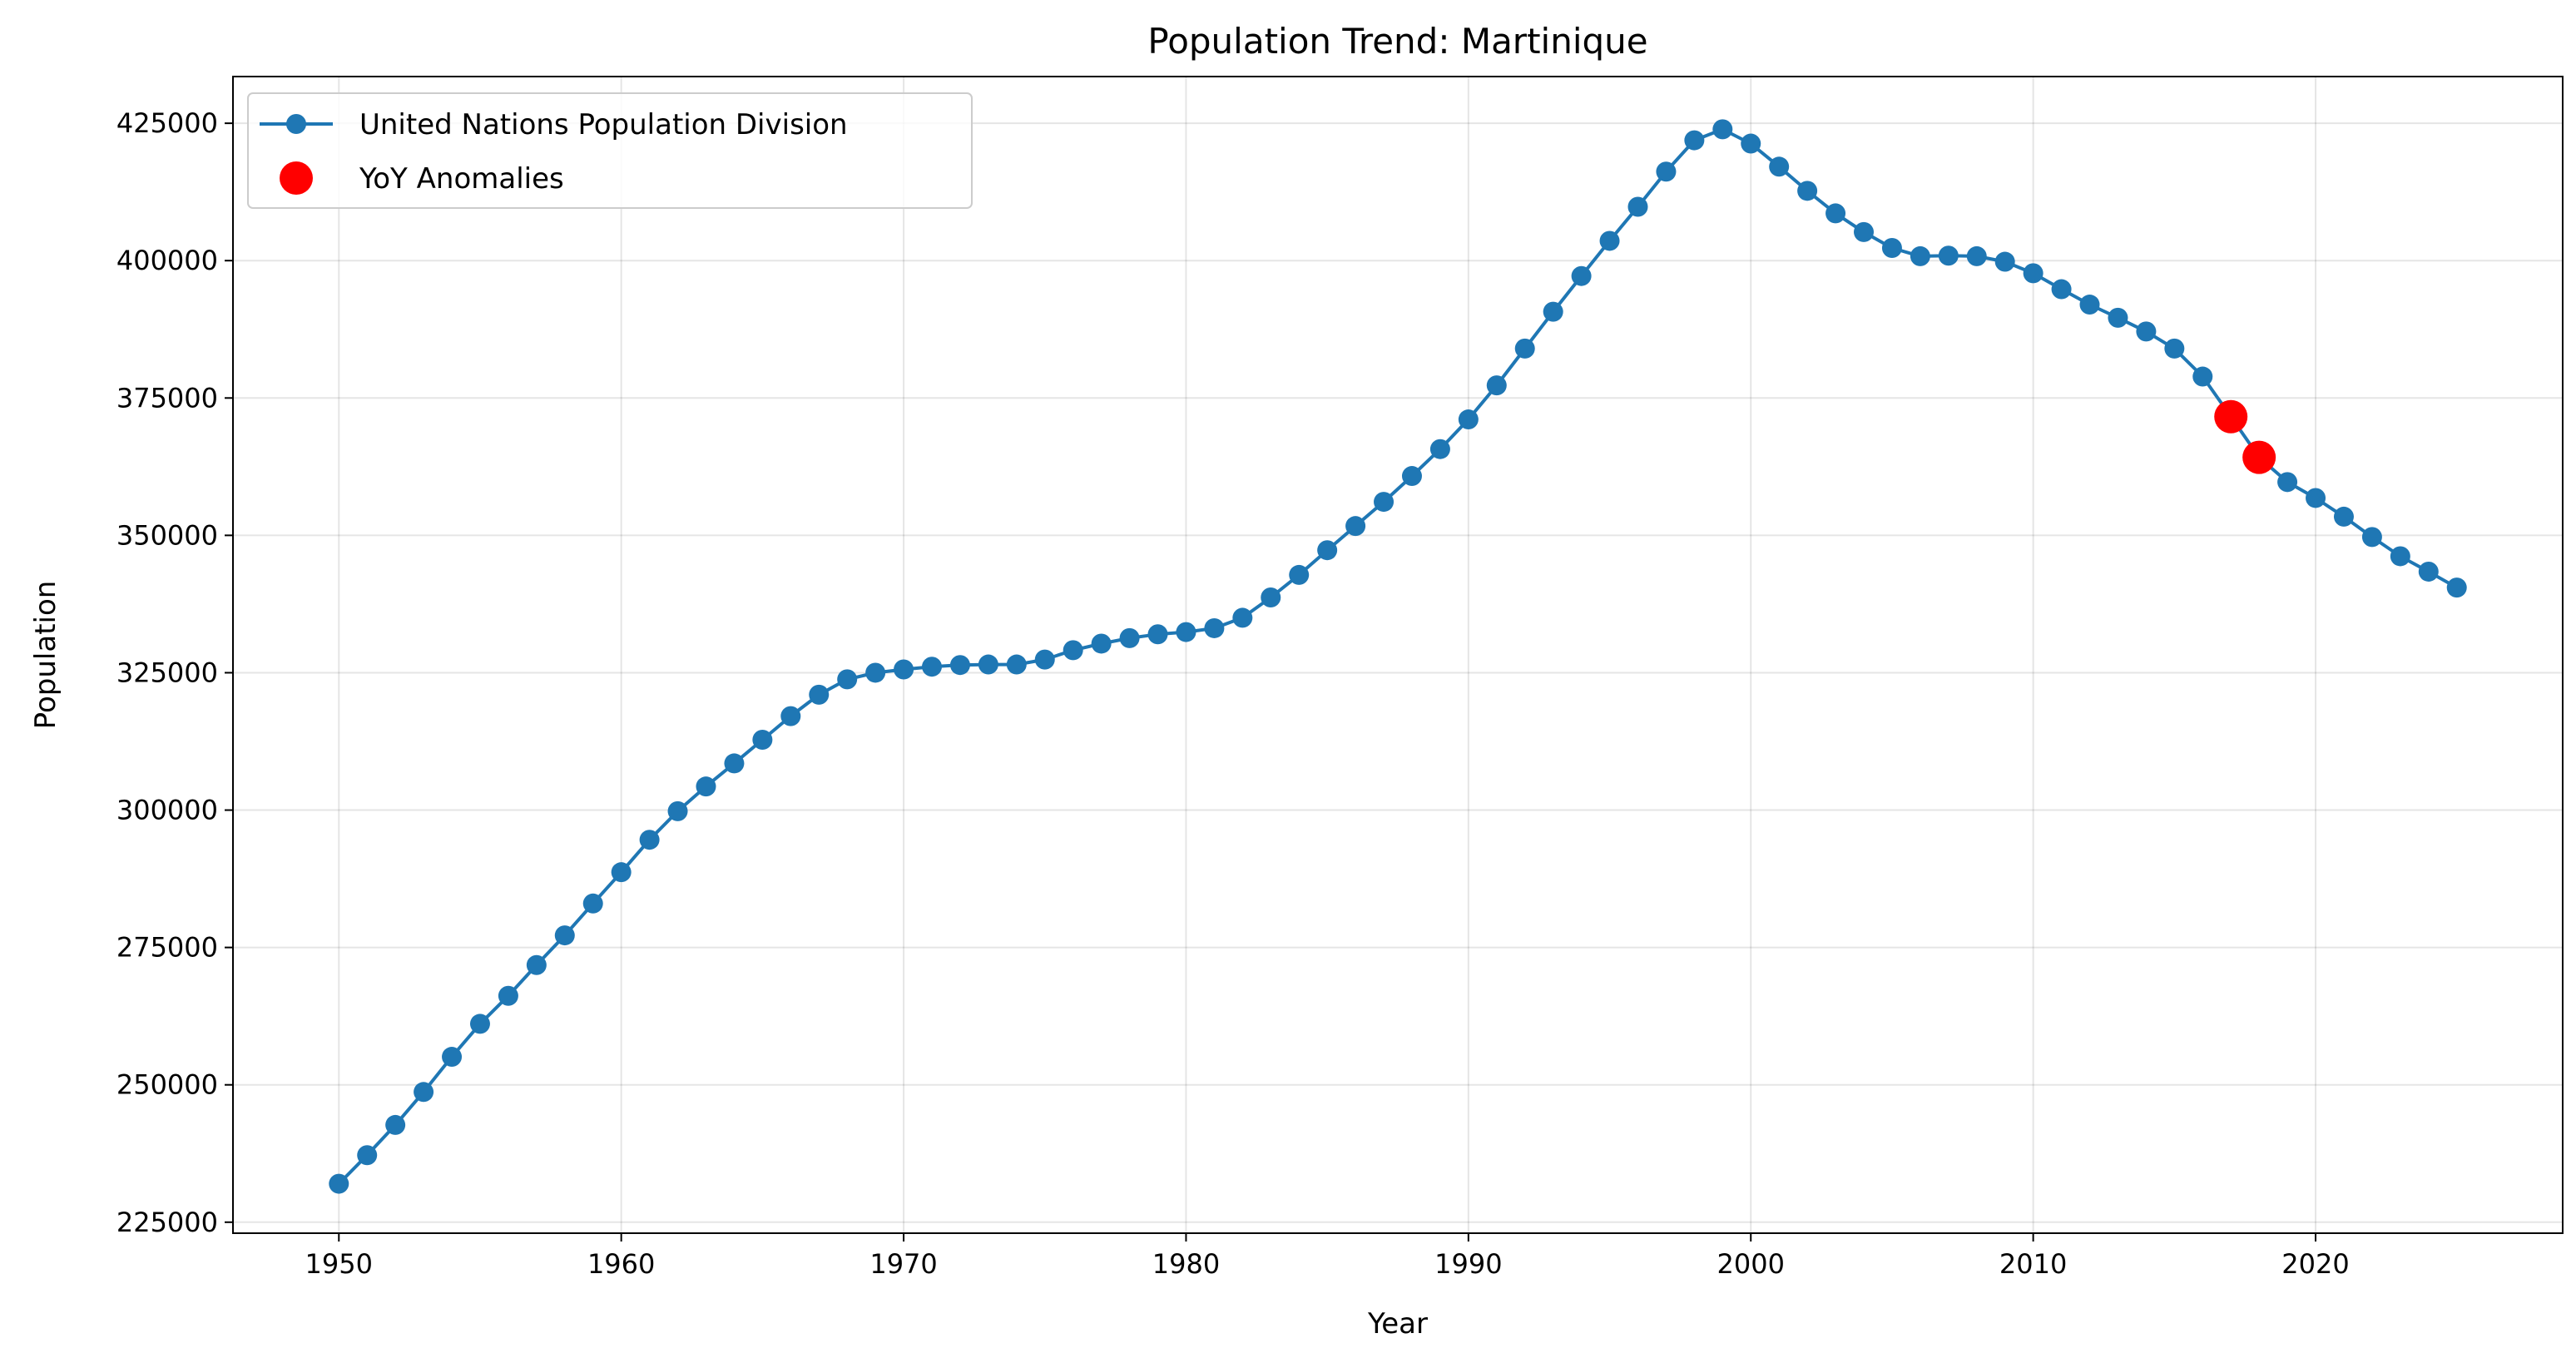  I want to click on y-tick-label: 375000, so click(167, 398).